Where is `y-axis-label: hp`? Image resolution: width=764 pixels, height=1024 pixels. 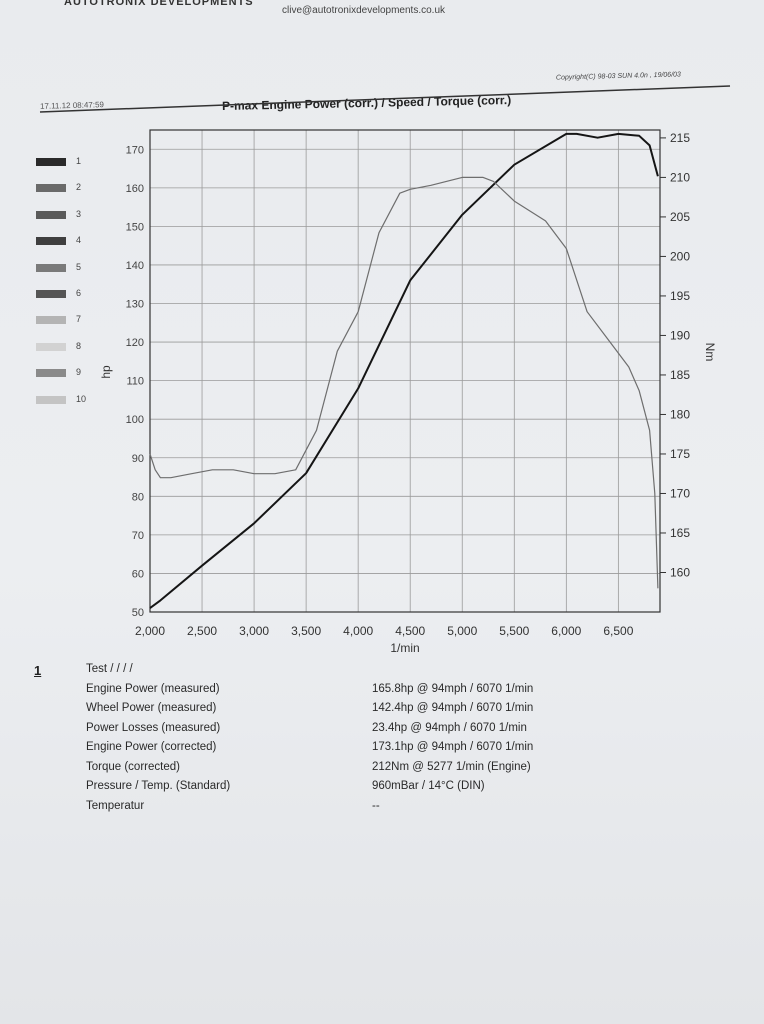
y-axis-label: hp is located at coordinates (106, 372).